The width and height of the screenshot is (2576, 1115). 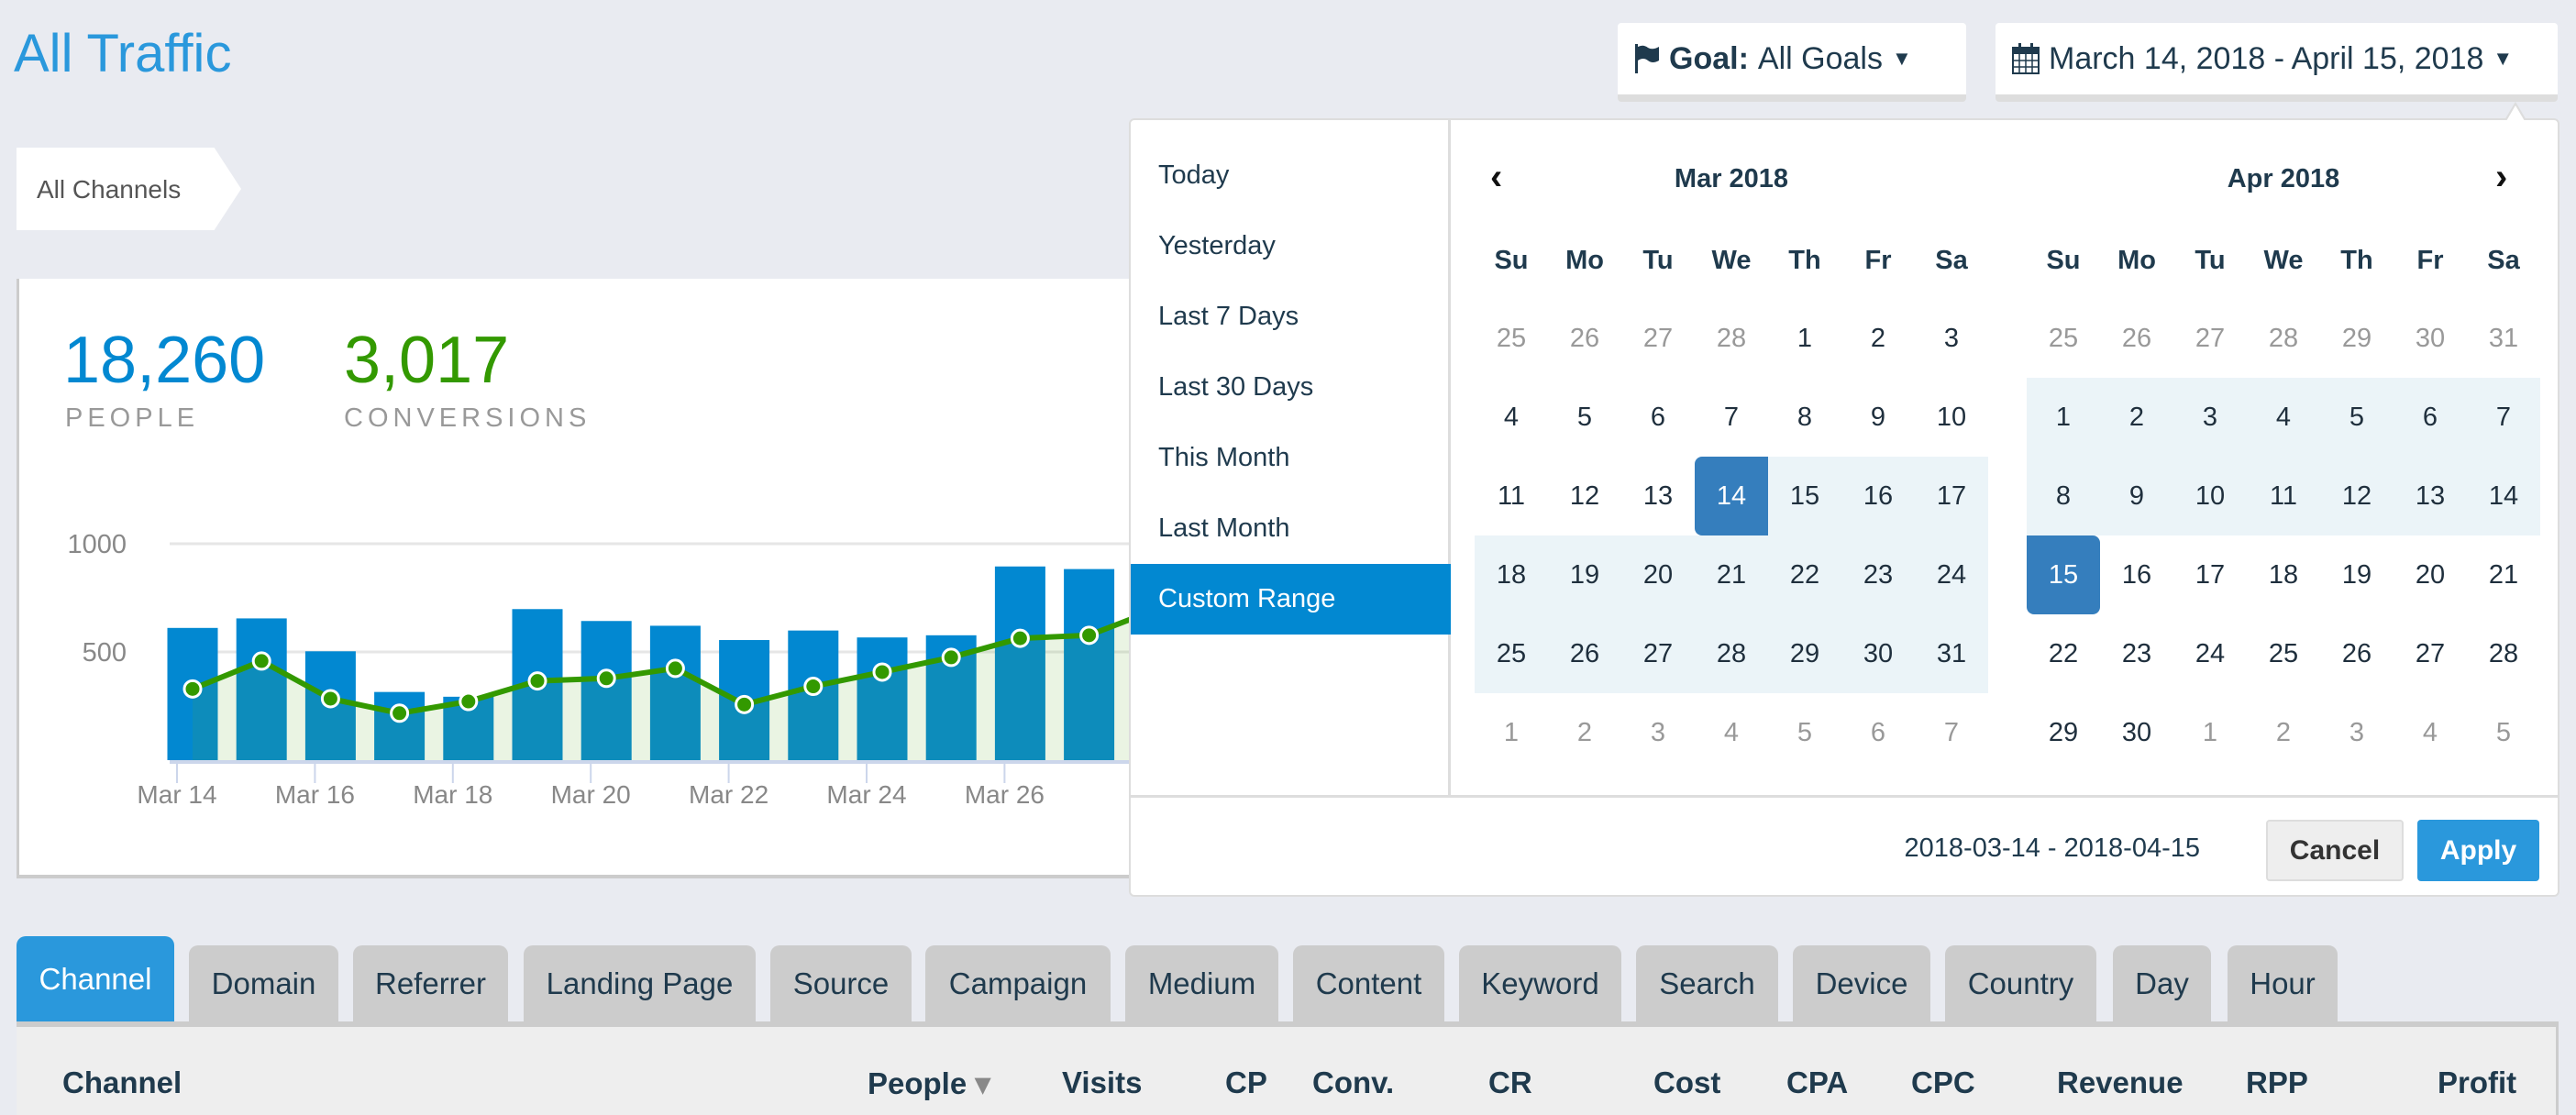 What do you see at coordinates (1224, 528) in the screenshot?
I see `range-option: Last Month` at bounding box center [1224, 528].